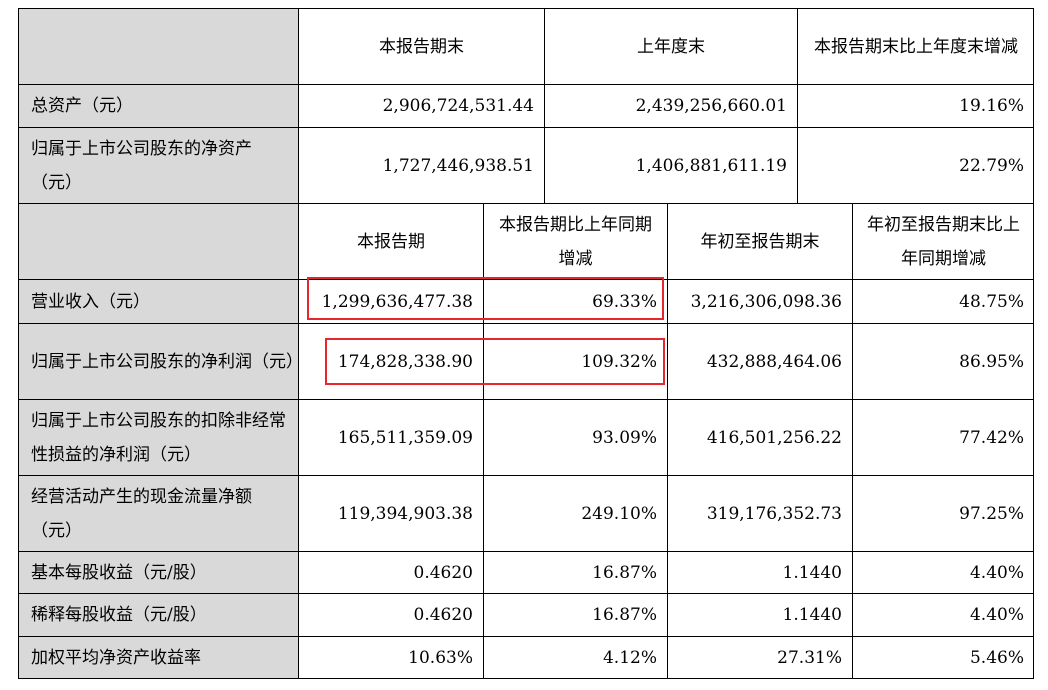 The width and height of the screenshot is (1048, 690). What do you see at coordinates (943, 572) in the screenshot?
I see `cell-basic-eps-ytd-yoy: 4.40%` at bounding box center [943, 572].